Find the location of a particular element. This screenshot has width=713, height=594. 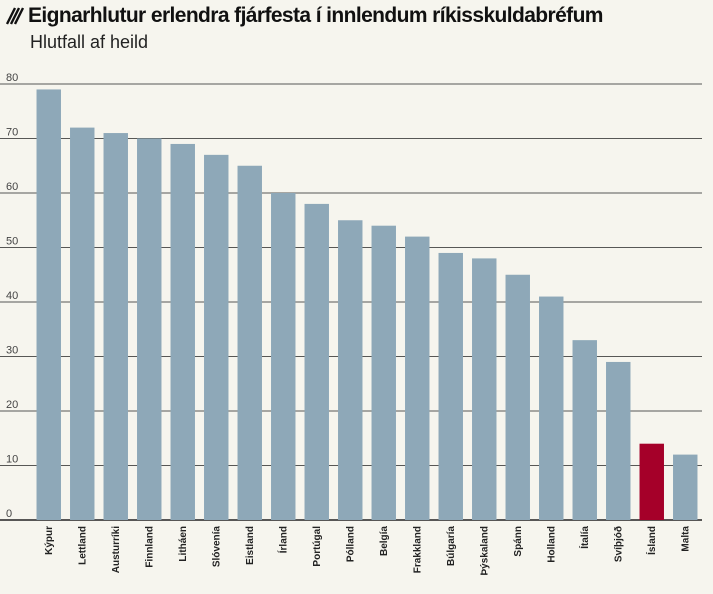

y-tick-label: 60 is located at coordinates (12, 187).